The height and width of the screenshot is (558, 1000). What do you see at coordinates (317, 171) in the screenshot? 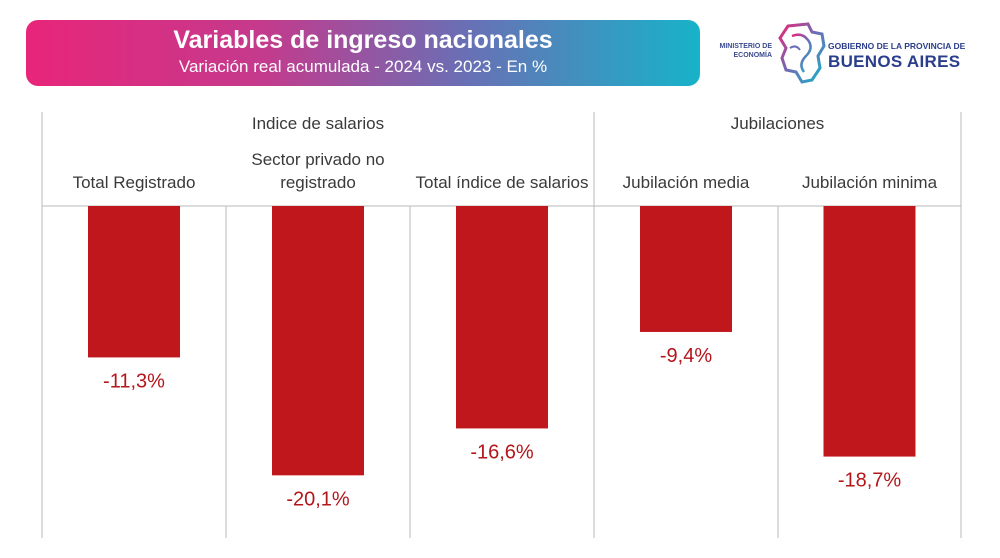
I see `category-label: Sector privado no registrado` at bounding box center [317, 171].